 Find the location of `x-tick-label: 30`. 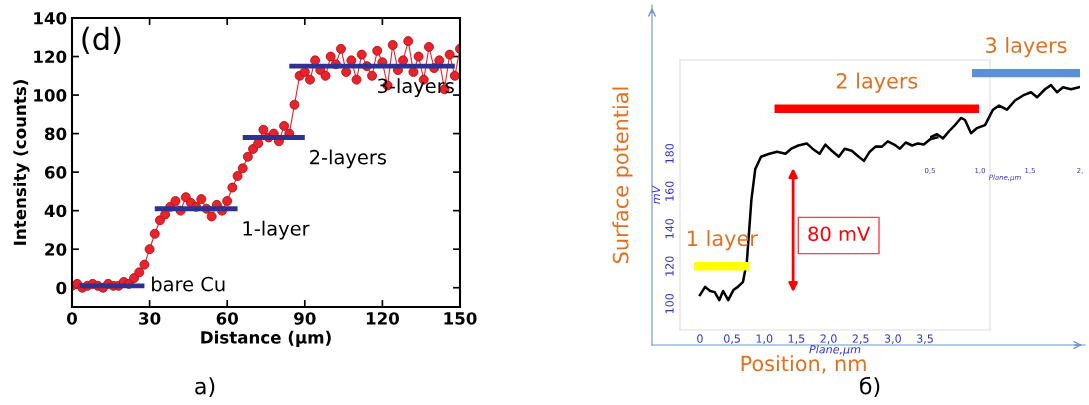

x-tick-label: 30 is located at coordinates (150, 318).